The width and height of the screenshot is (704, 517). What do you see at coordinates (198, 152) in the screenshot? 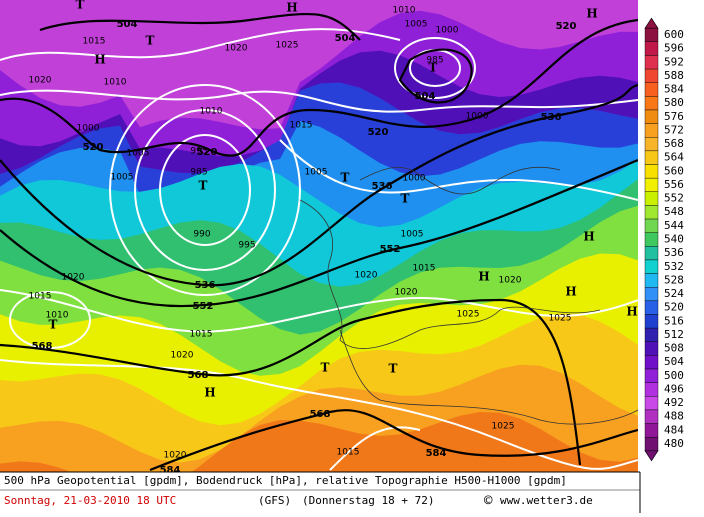
I see `isobar-label: 995` at bounding box center [198, 152].